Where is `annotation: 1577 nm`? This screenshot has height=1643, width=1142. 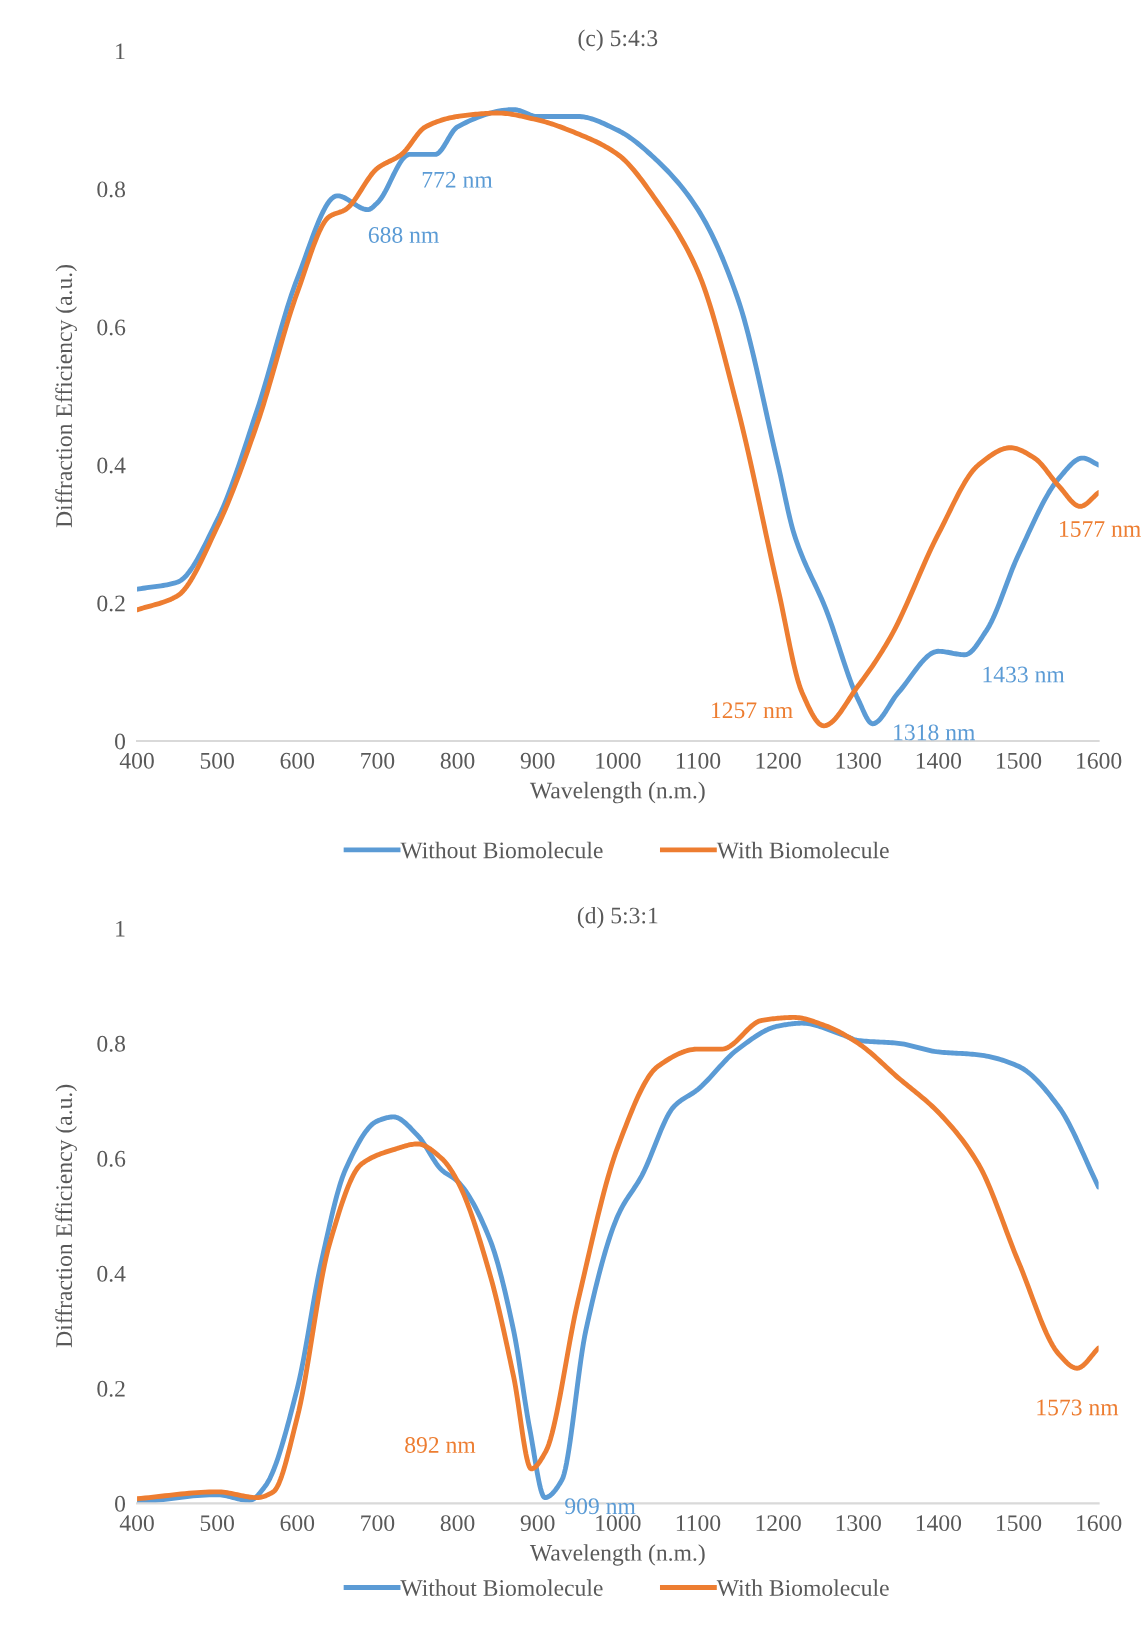
annotation: 1577 nm is located at coordinates (1100, 529).